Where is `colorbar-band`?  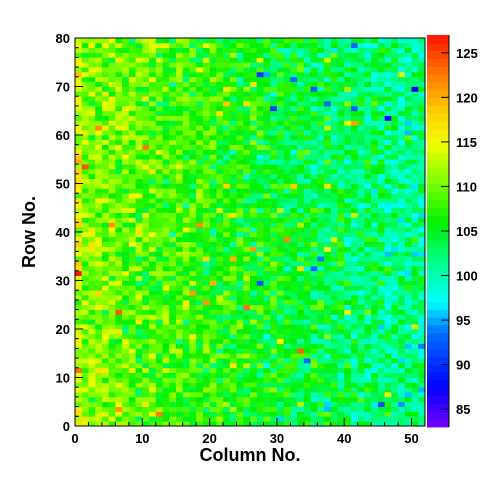
colorbar-band is located at coordinates (438, 125).